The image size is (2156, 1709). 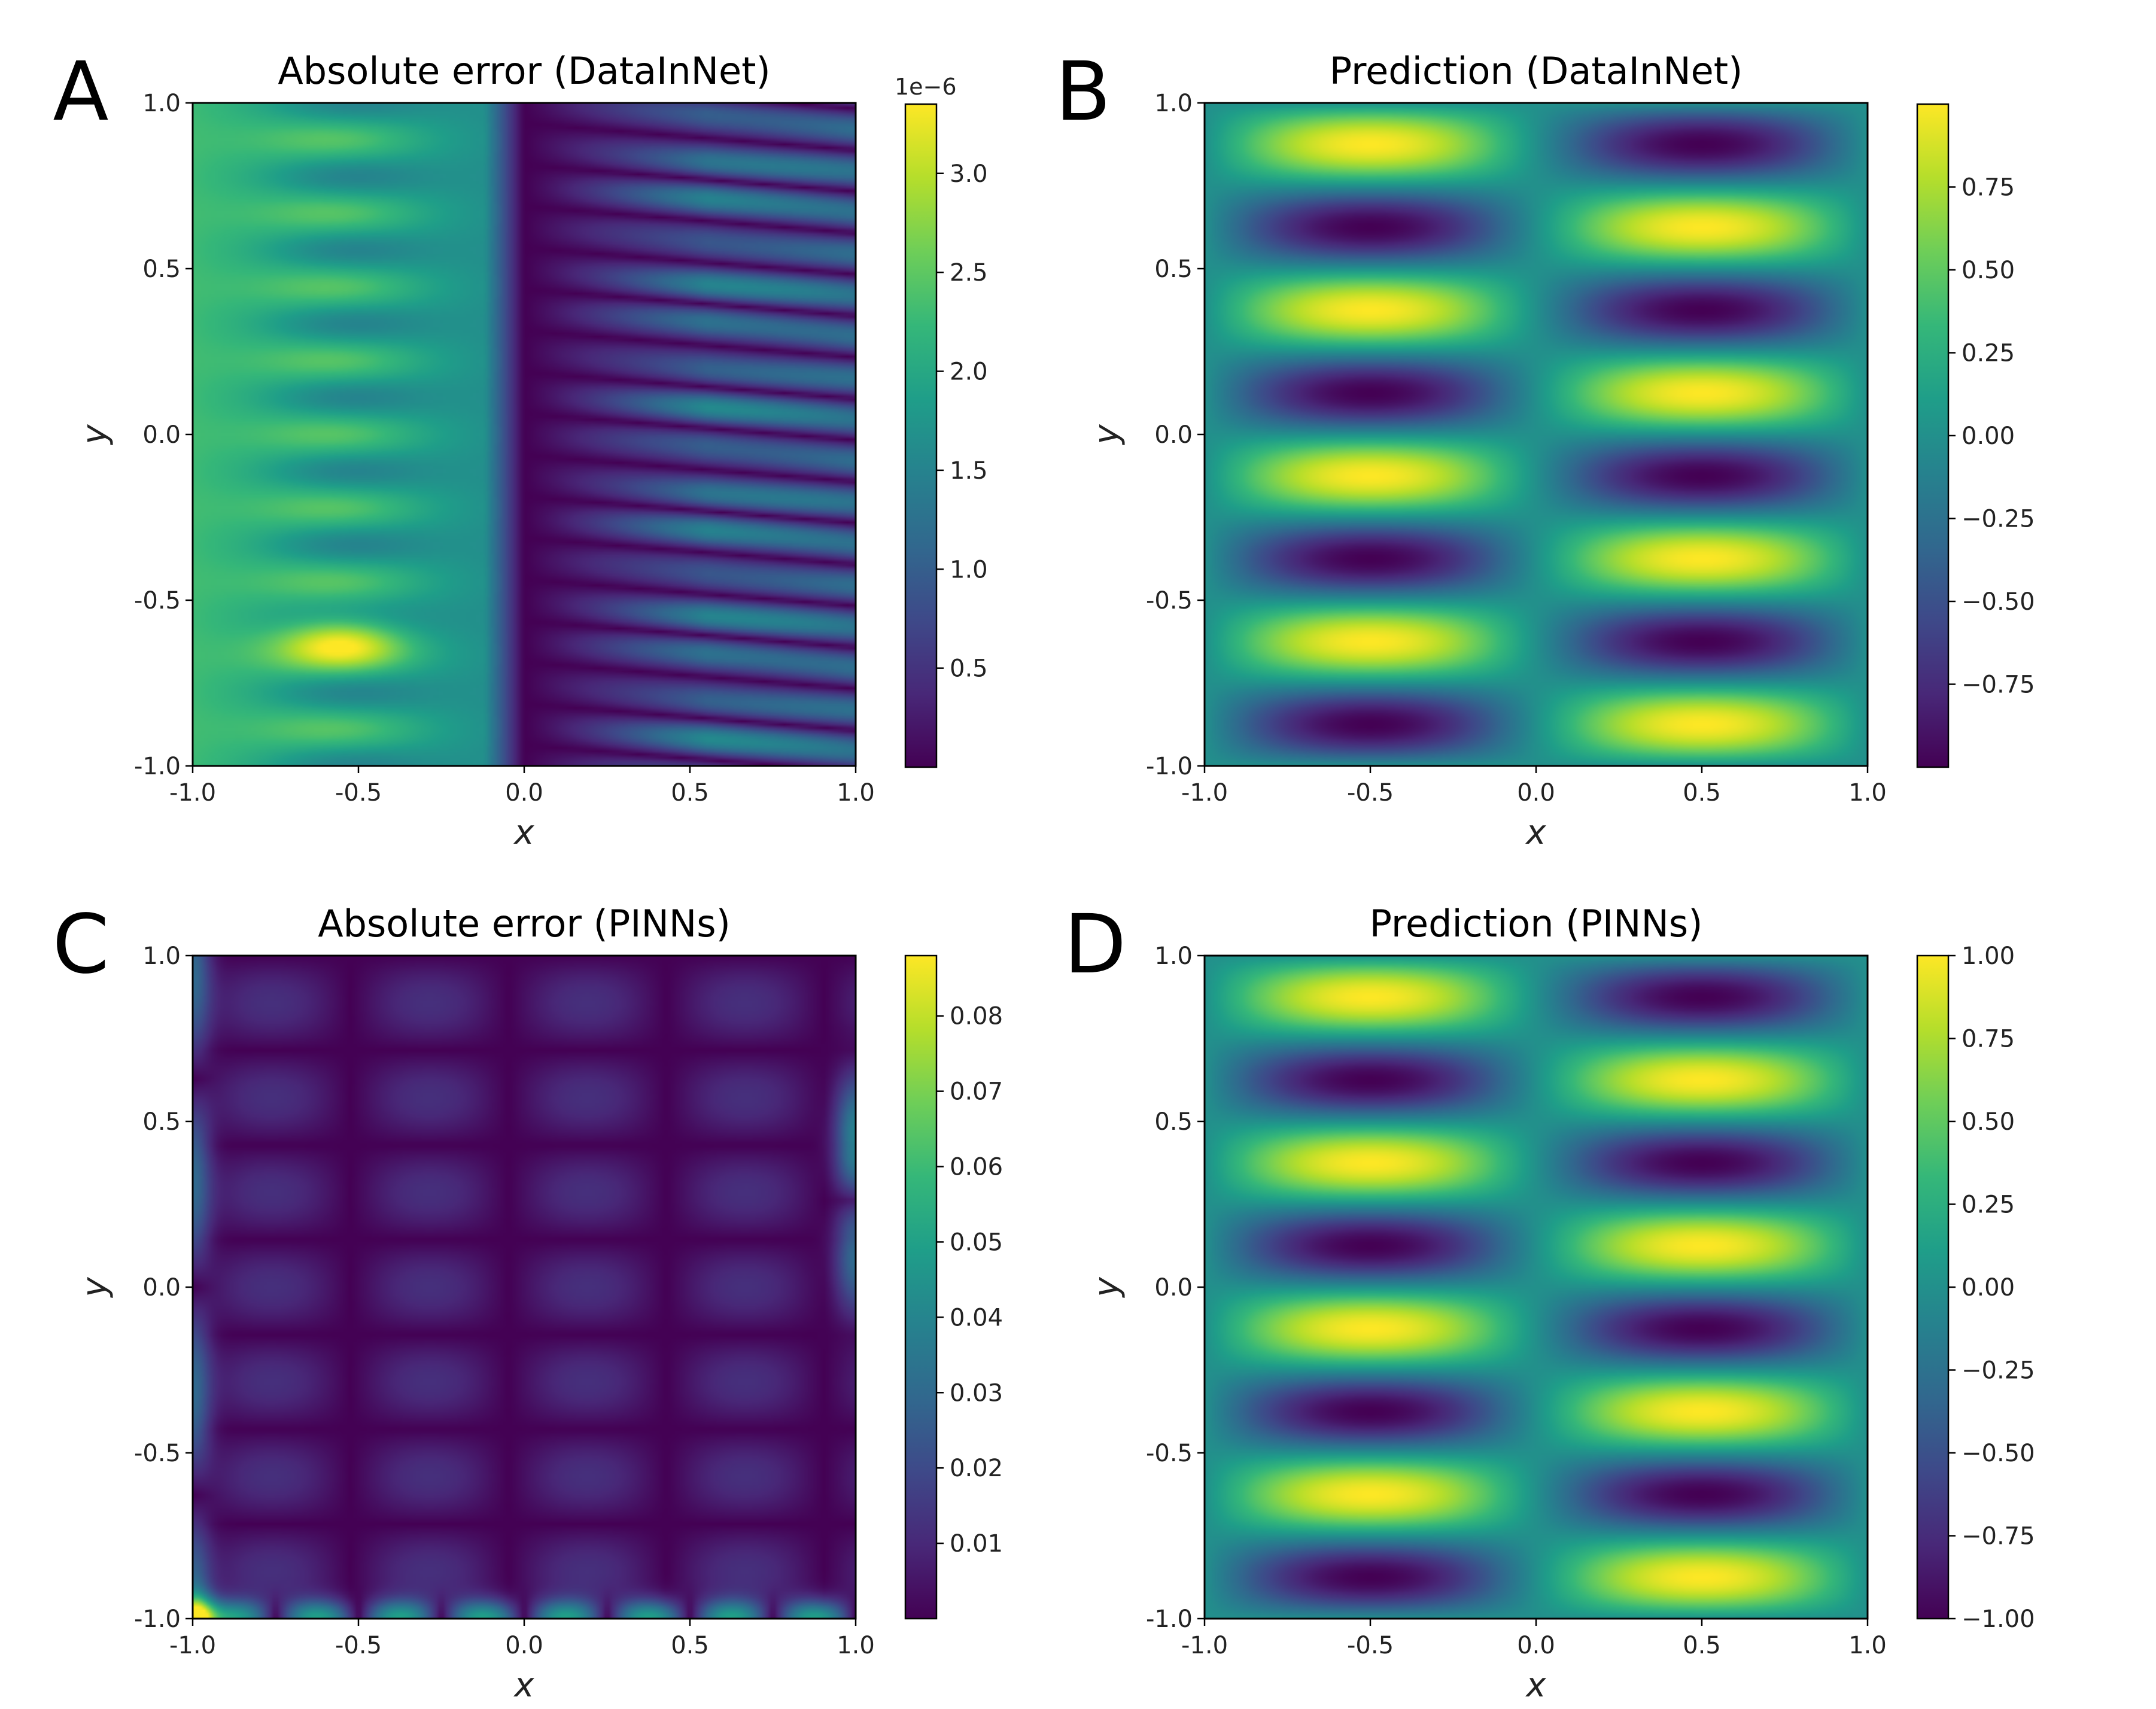 What do you see at coordinates (524, 923) in the screenshot?
I see `panel-title: Absolute error (PINNs)` at bounding box center [524, 923].